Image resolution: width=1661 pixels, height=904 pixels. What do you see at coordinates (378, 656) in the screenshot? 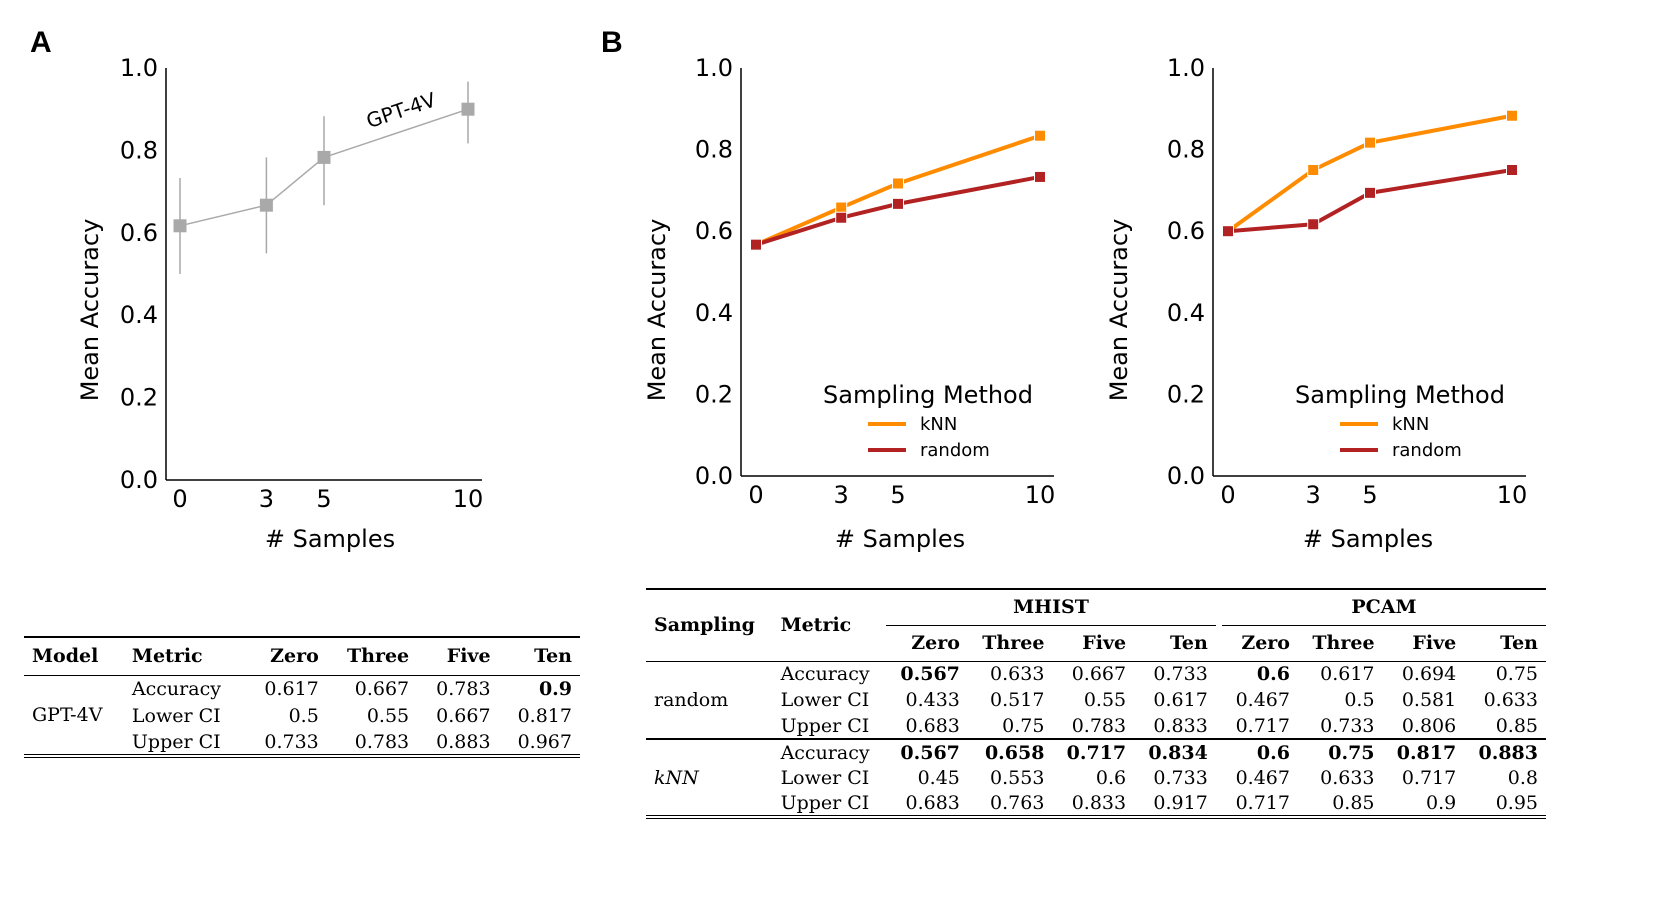
I see `col-header-three: Three` at bounding box center [378, 656].